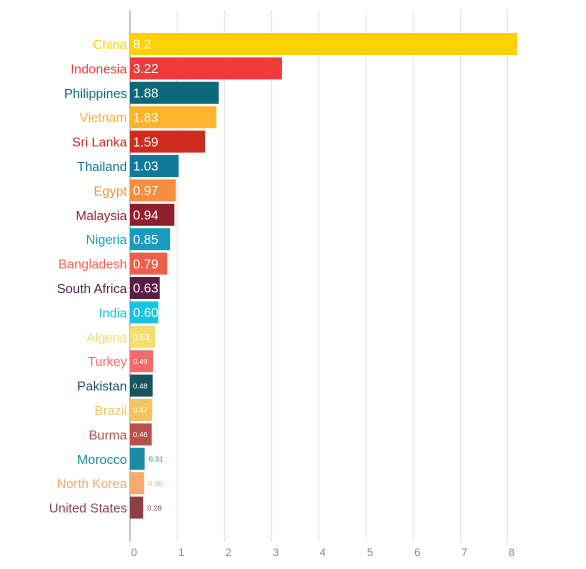 This screenshot has width=586, height=569. Describe the element at coordinates (145, 263) in the screenshot. I see `value-label: 0.79` at that location.